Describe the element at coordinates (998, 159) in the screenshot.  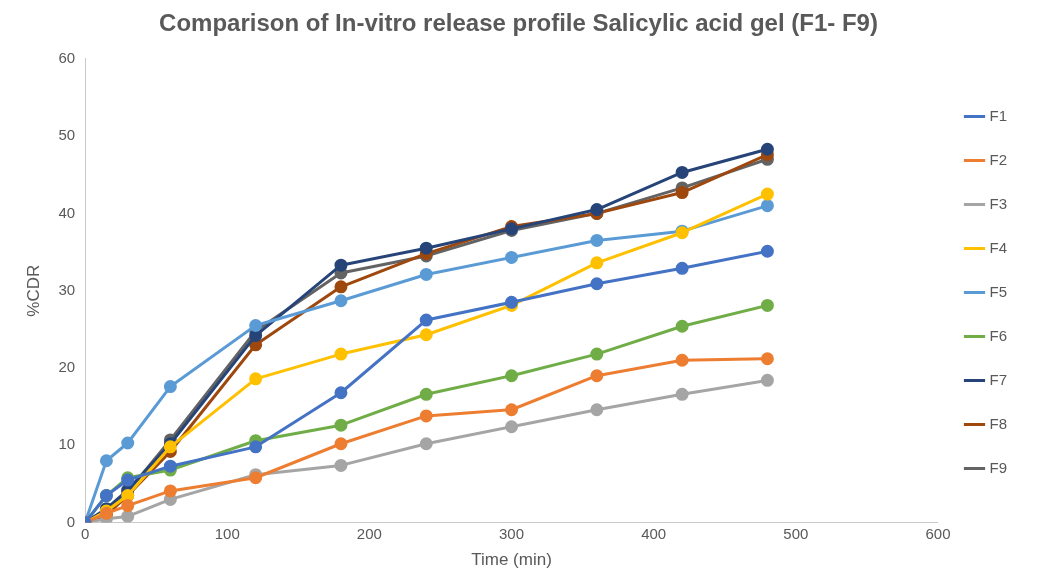
I see `legend-label: F2` at that location.